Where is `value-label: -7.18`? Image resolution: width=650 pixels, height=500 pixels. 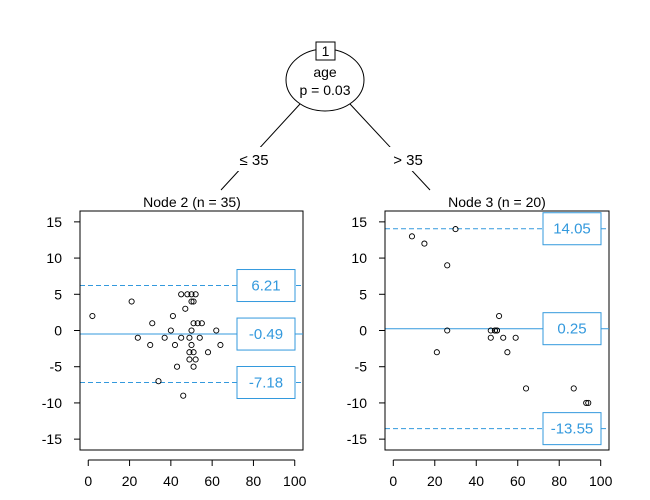 value-label: -7.18 is located at coordinates (266, 383).